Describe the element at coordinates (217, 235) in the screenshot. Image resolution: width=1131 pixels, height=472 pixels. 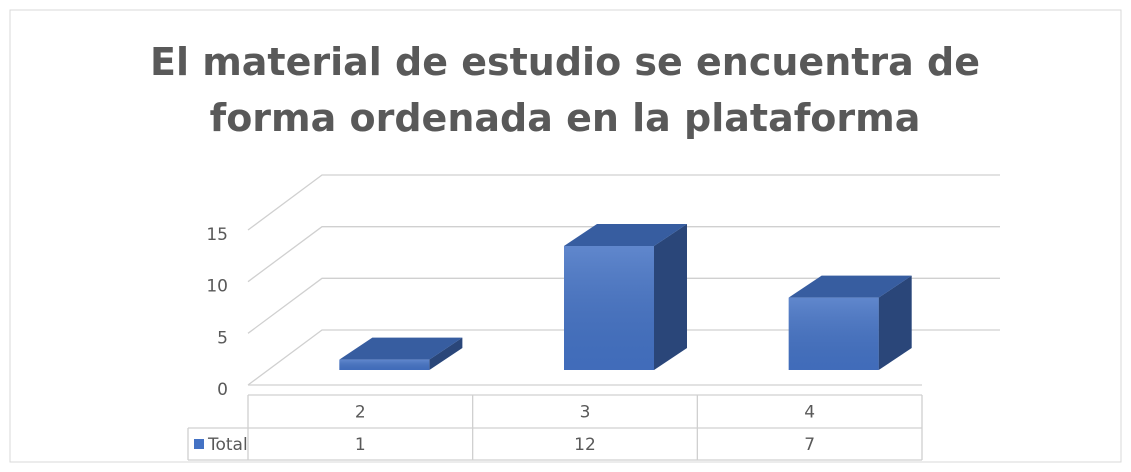
I see `y-tick-label: 15` at that location.